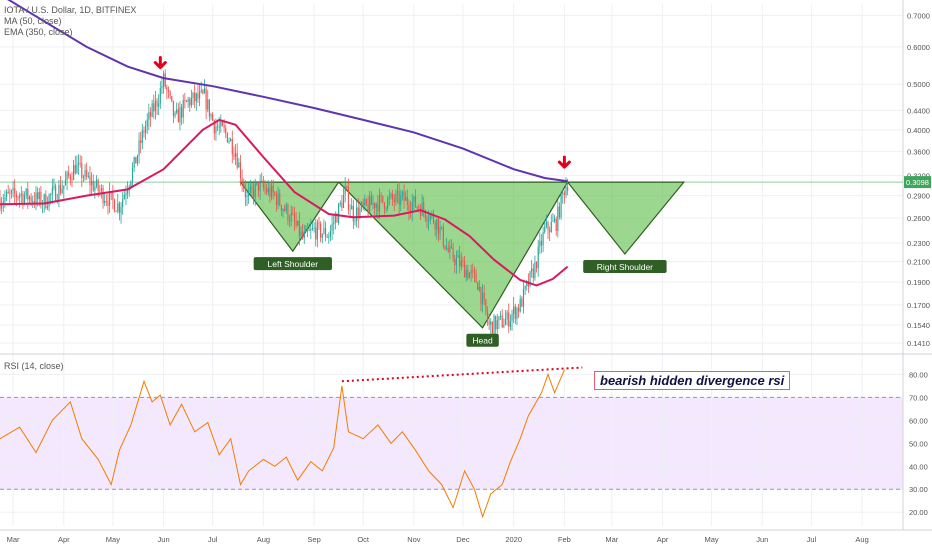 The height and width of the screenshot is (550, 932). Describe the element at coordinates (918, 374) in the screenshot. I see `rsi-tick-label: 80.00` at that location.